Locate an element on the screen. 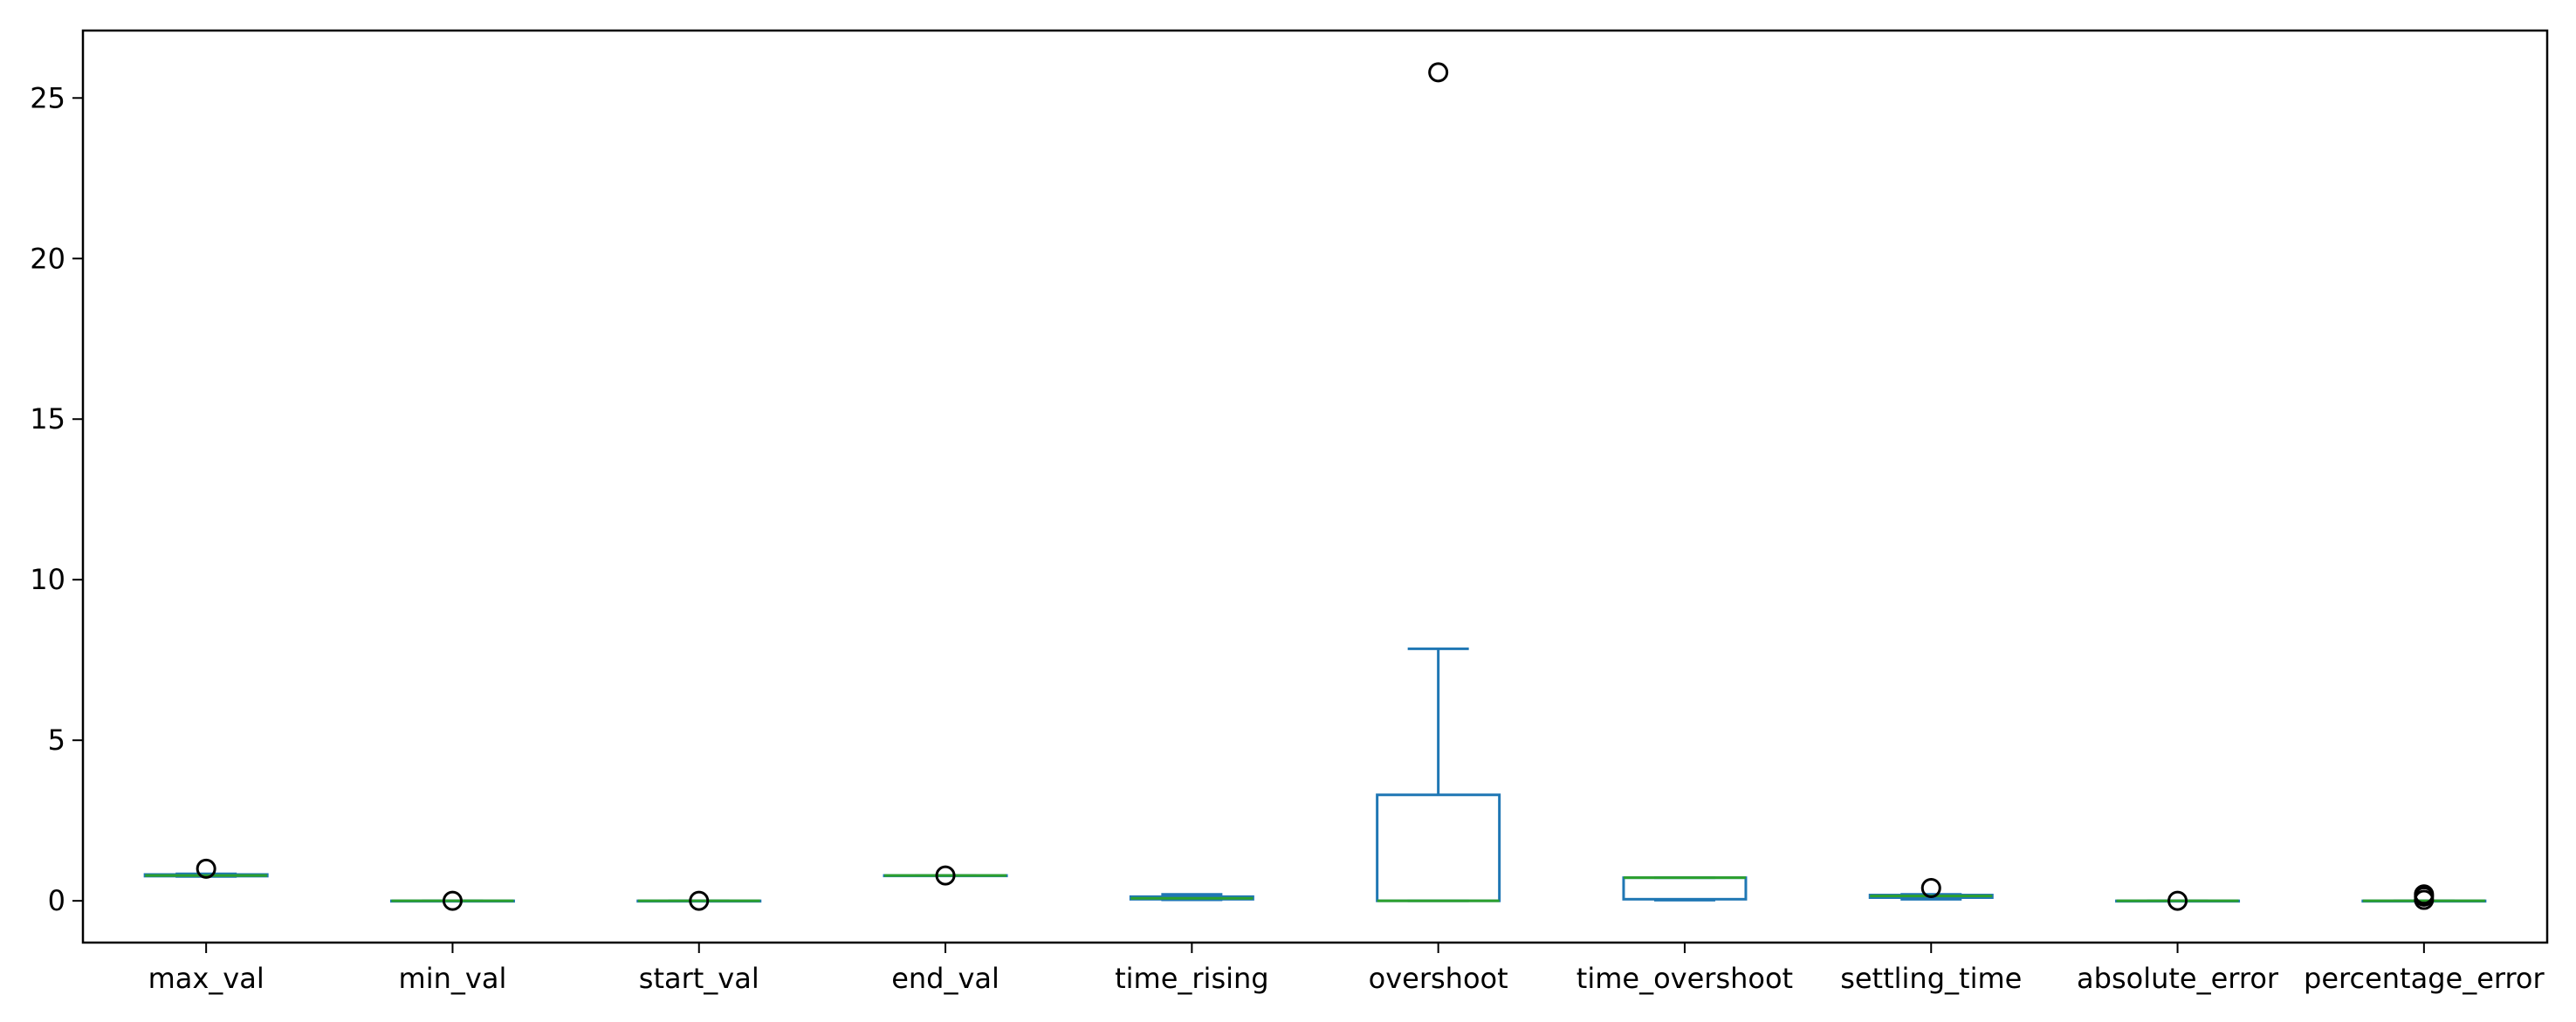 The image size is (2576, 1022). y-tick-label: 20 is located at coordinates (47, 258).